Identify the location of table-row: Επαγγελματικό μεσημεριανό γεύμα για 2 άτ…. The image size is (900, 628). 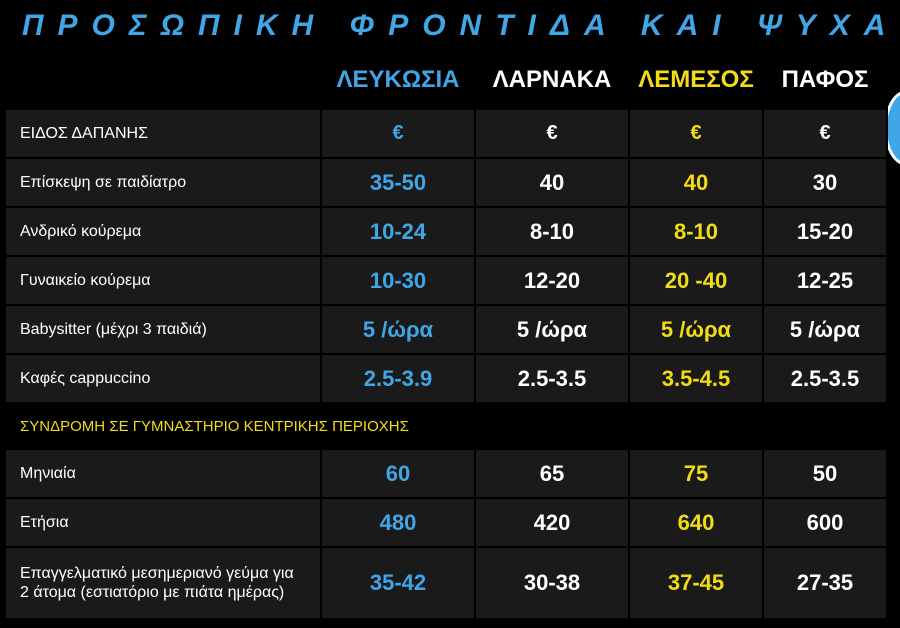
(446, 583).